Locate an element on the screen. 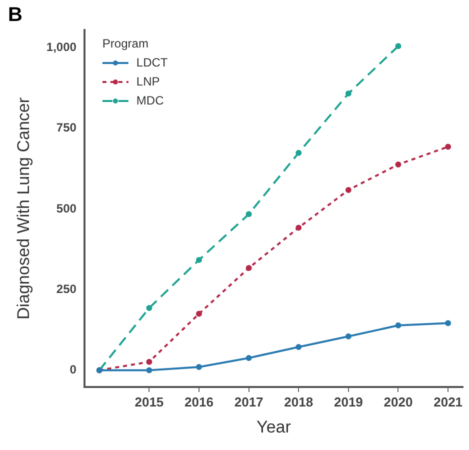 The width and height of the screenshot is (469, 450). x-axis-title: Year is located at coordinates (274, 426).